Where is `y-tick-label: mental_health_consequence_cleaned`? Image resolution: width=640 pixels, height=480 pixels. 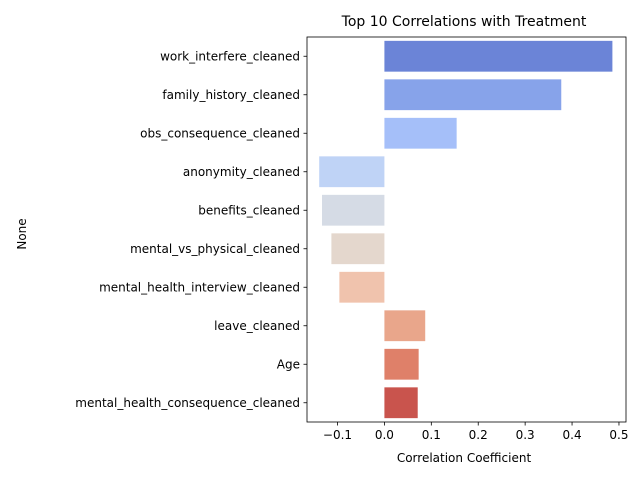
y-tick-label: mental_health_consequence_cleaned is located at coordinates (187, 403).